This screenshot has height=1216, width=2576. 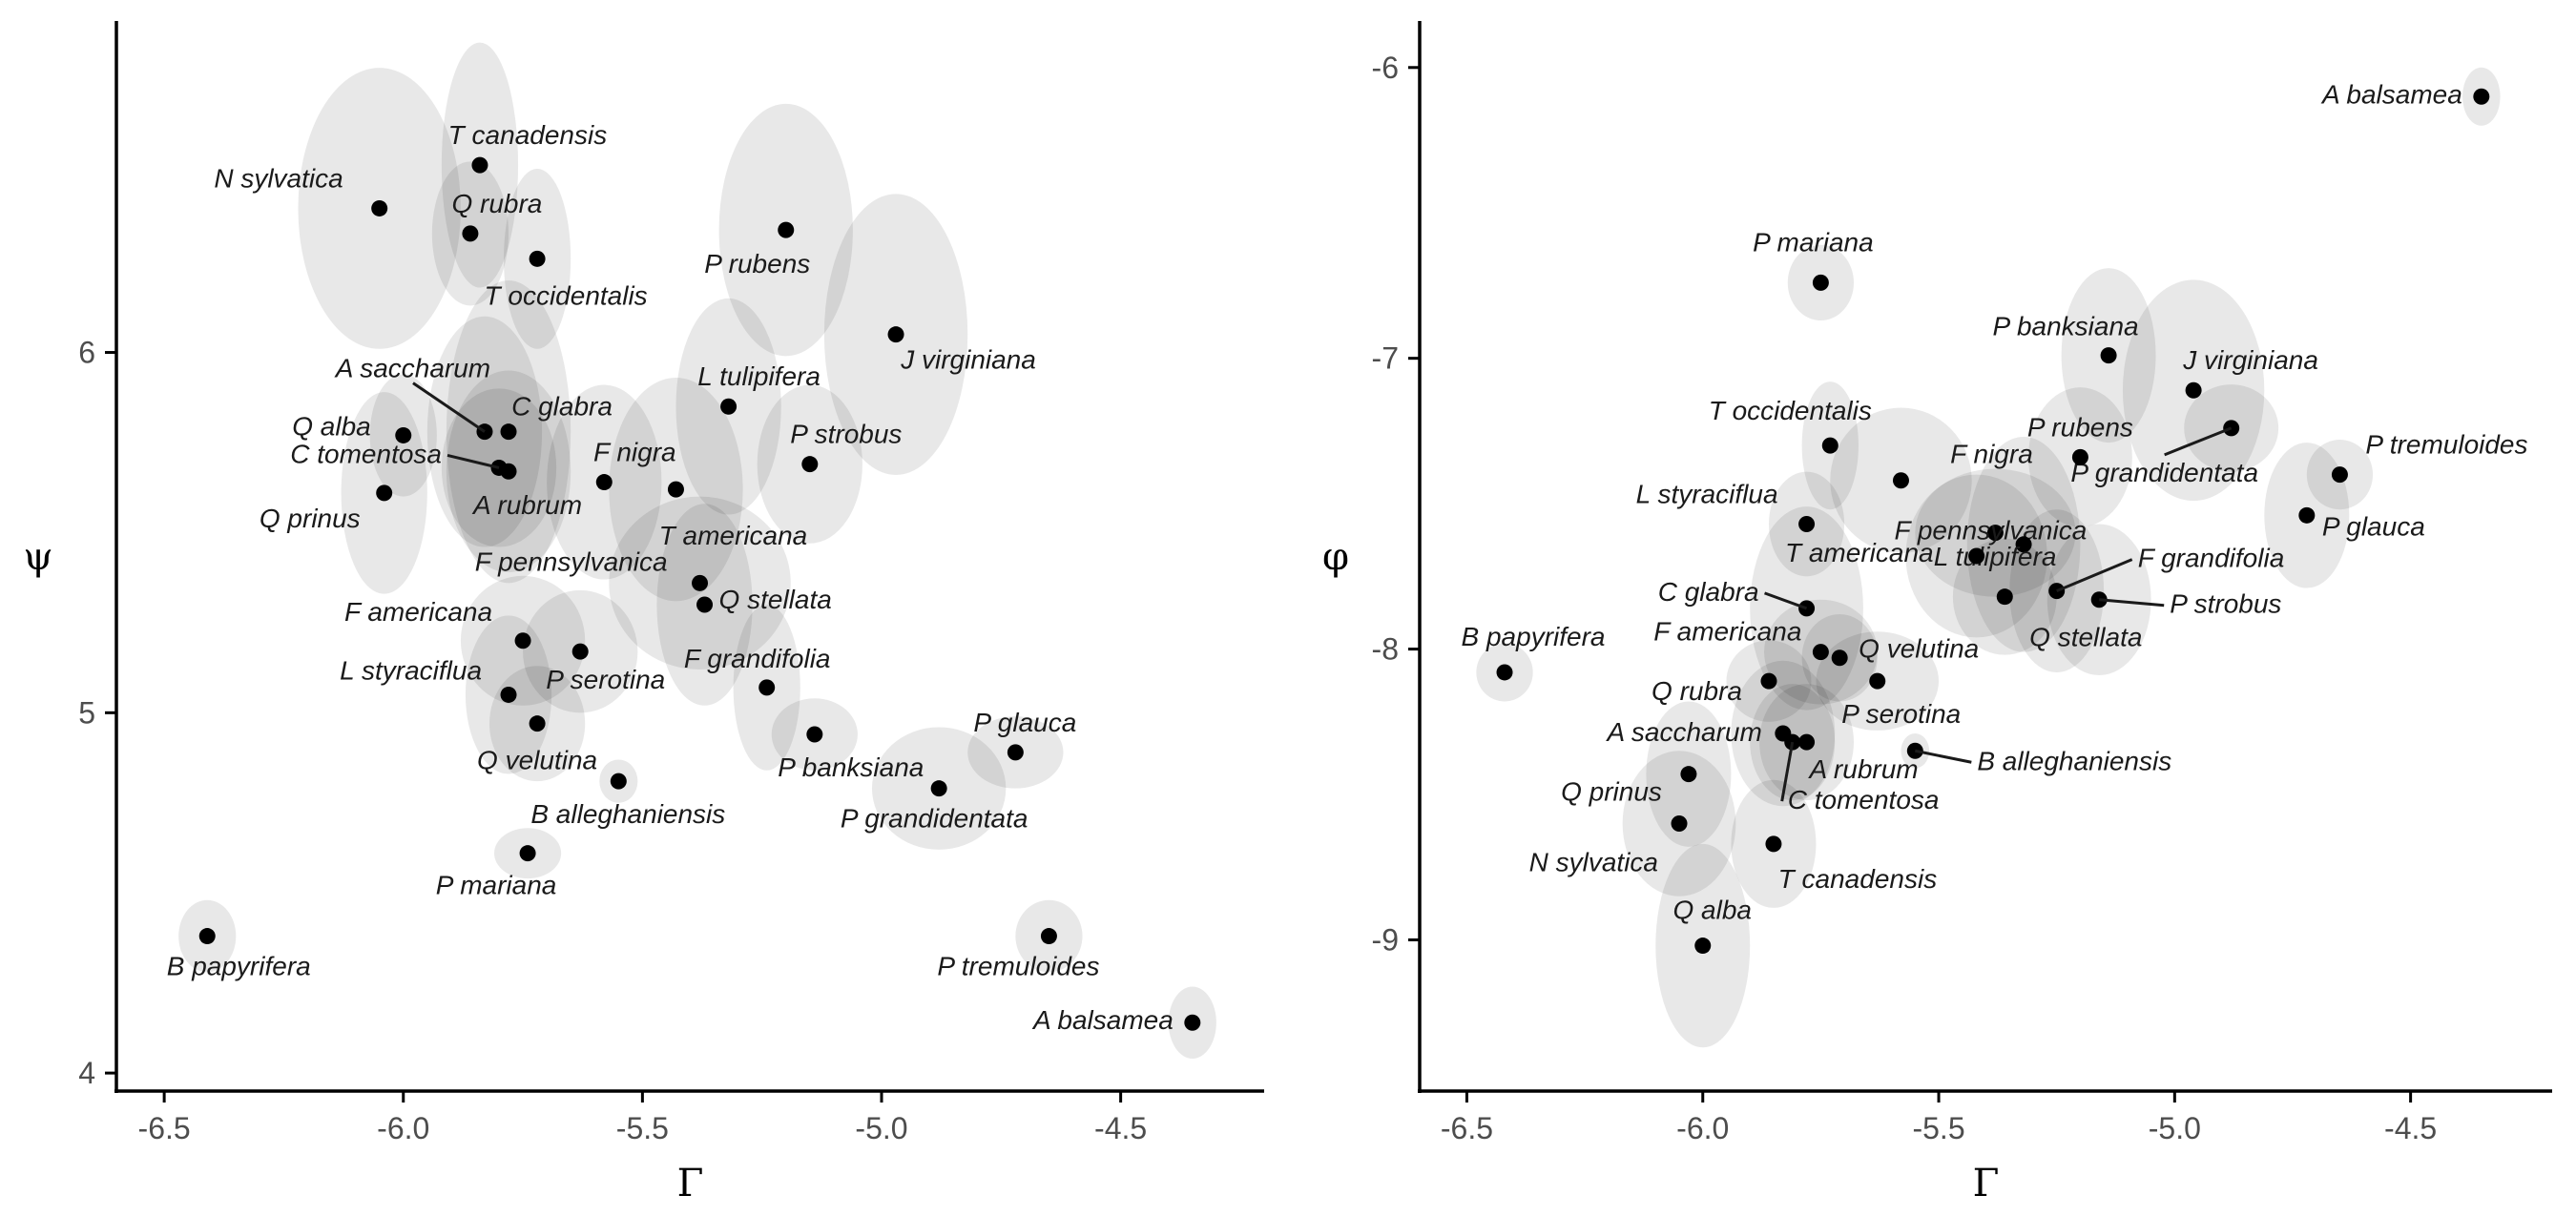 What do you see at coordinates (968, 360) in the screenshot?
I see `point-label: J virginiana` at bounding box center [968, 360].